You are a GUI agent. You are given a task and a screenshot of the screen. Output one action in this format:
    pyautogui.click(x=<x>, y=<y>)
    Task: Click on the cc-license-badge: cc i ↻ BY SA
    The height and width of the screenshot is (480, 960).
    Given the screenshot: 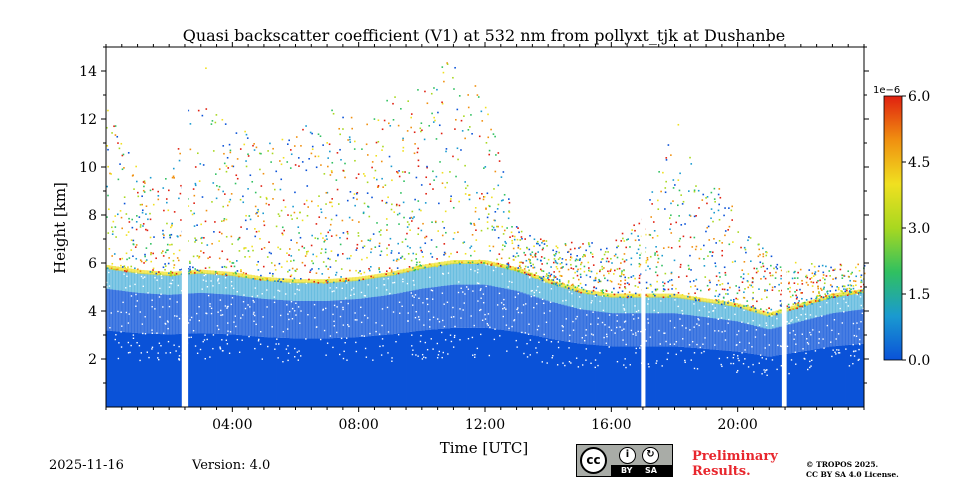 What is the action you would take?
    pyautogui.click(x=624, y=460)
    